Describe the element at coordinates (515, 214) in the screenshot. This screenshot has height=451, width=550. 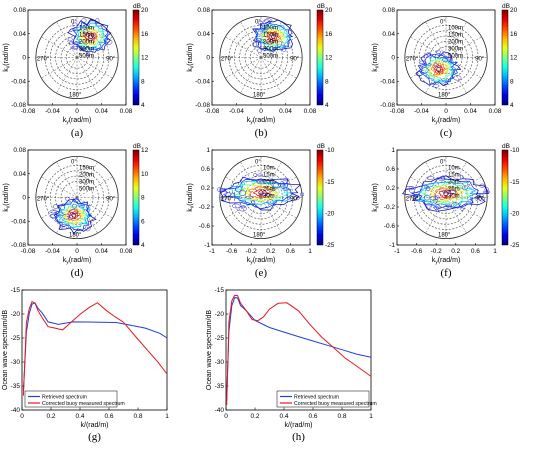
I see `colorbar-tick-label: -20` at that location.